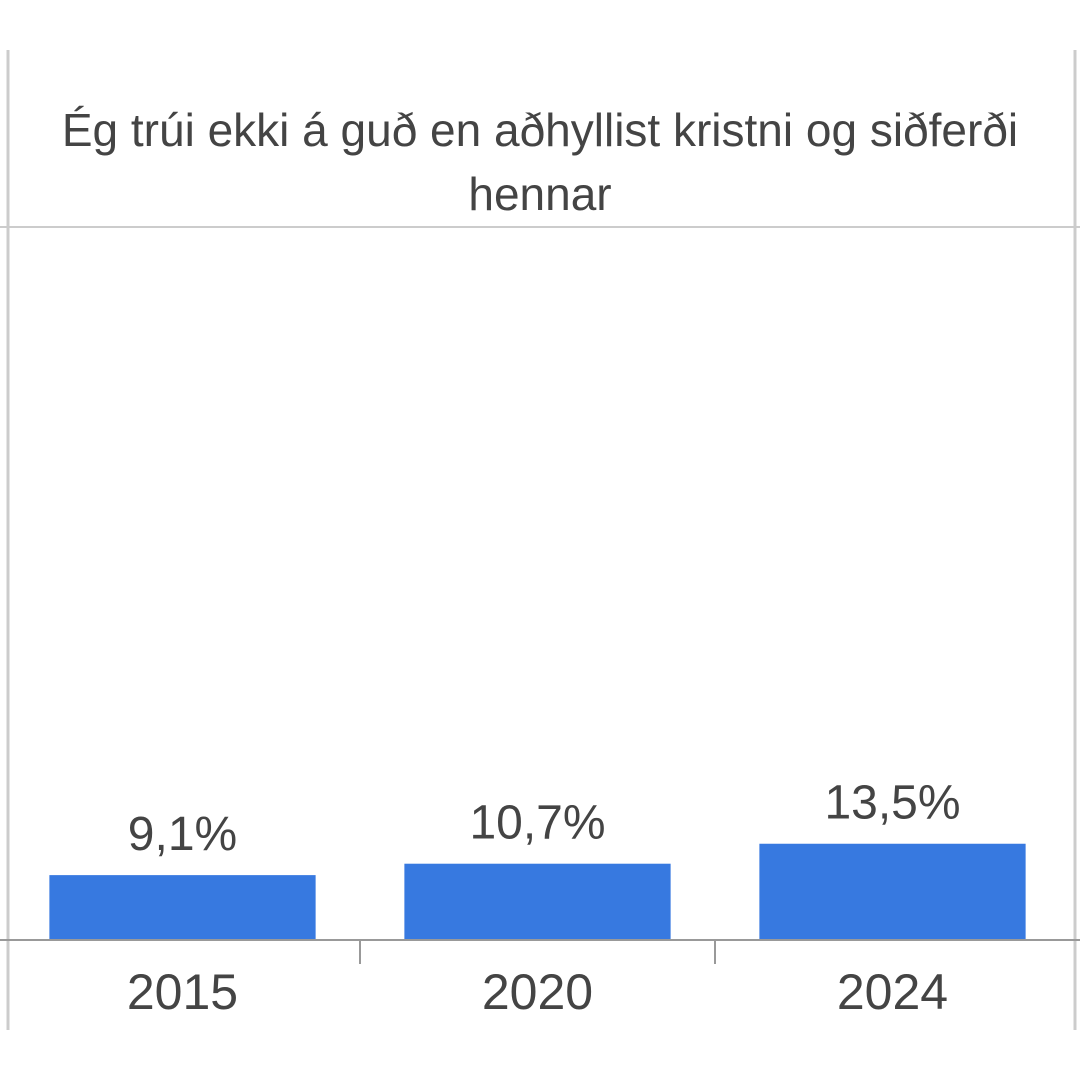 This screenshot has height=1080, width=1080. I want to click on value-label: 10,7%, so click(537, 822).